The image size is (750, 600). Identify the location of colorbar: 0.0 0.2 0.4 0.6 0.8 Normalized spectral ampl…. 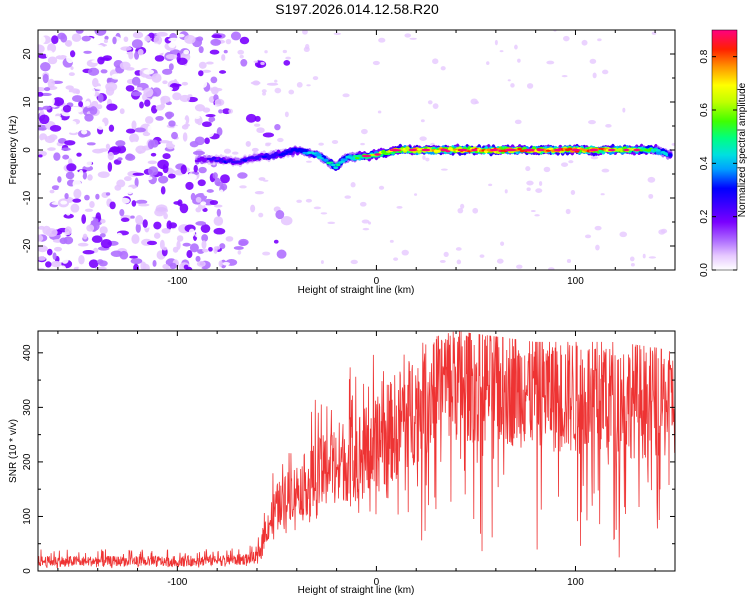
(723, 153).